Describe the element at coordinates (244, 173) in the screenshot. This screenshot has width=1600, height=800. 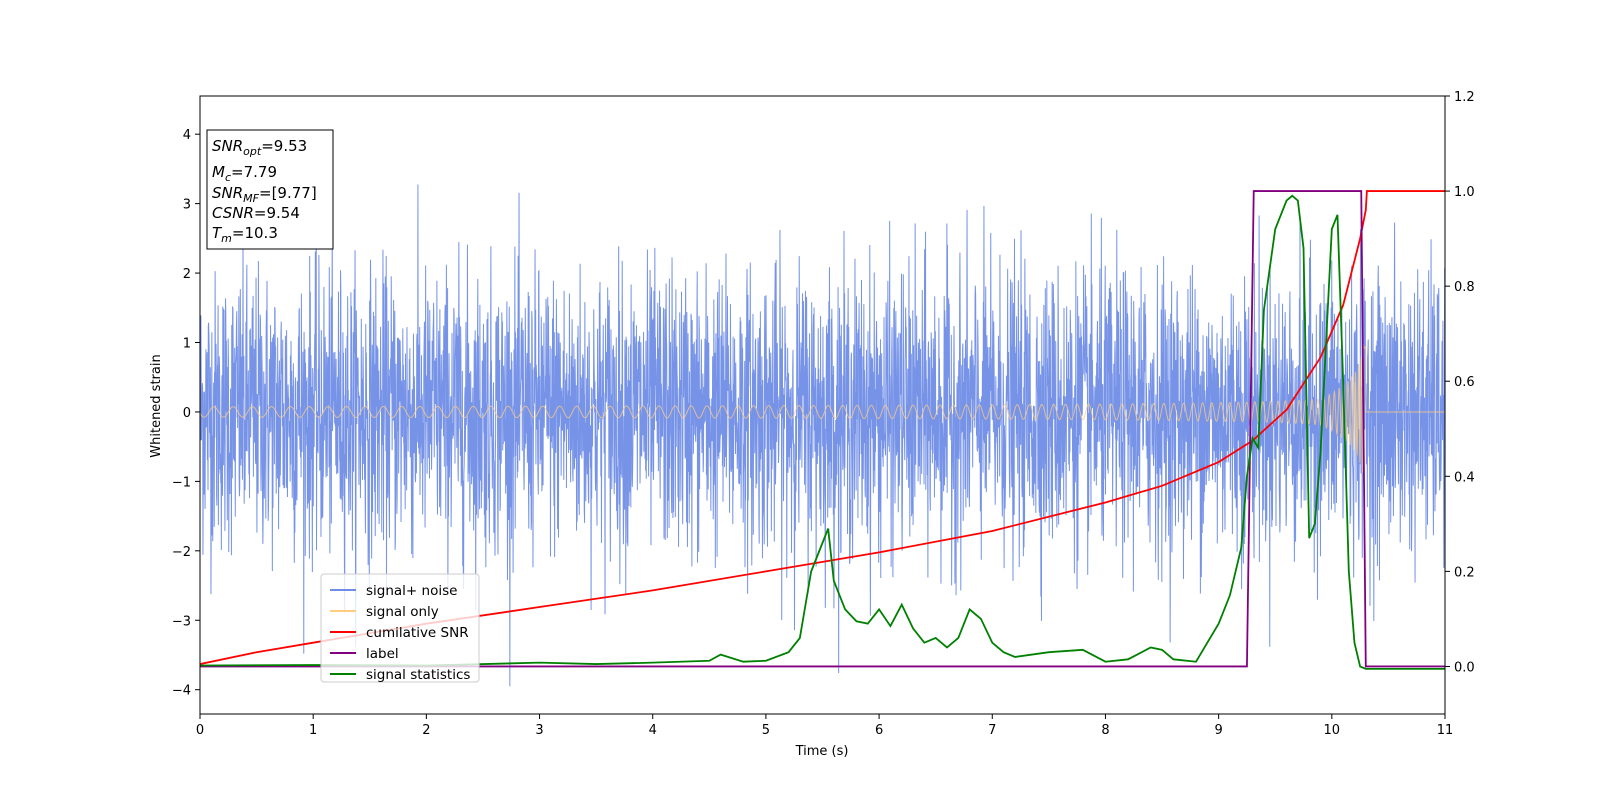
I see `annotation-line: Mc=7.79` at that location.